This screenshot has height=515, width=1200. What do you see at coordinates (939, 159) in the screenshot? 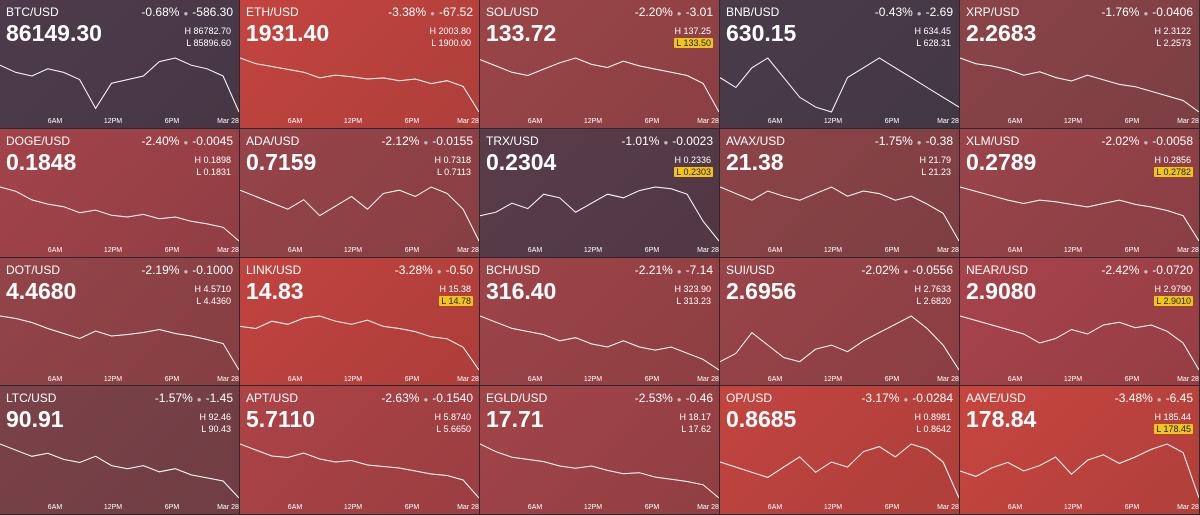
I see `high-value: 21.79` at bounding box center [939, 159].